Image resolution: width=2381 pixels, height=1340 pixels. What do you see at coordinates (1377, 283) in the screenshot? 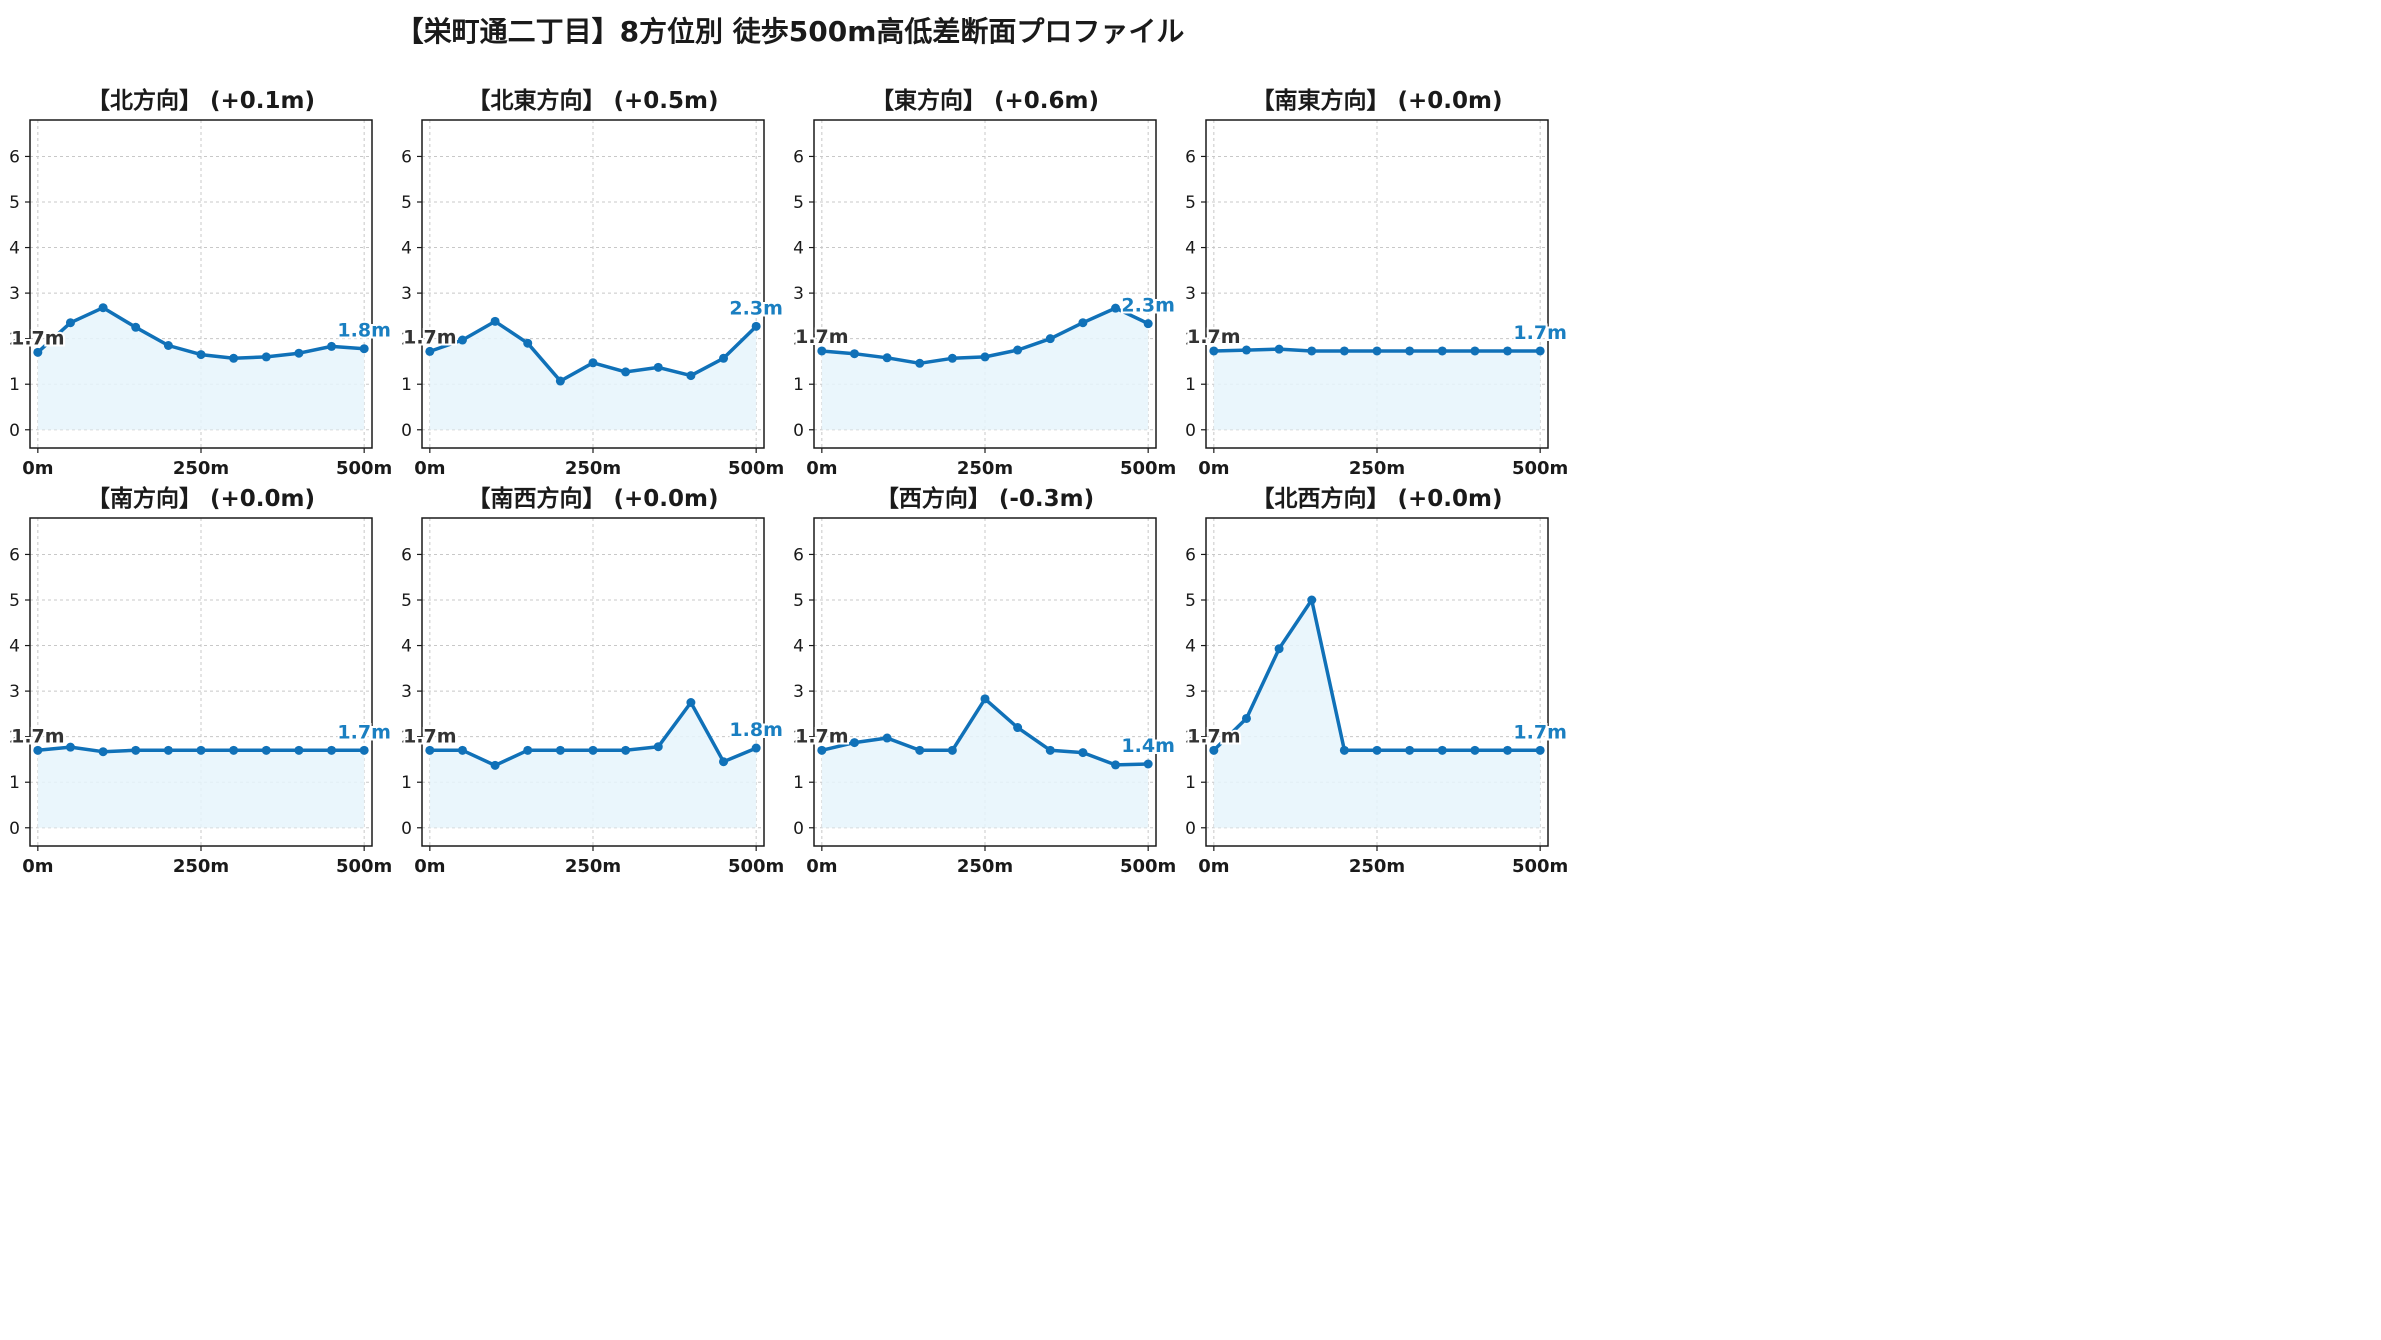
I see `chart-panel: 【南東方向】 (+0.0m) 0 1 2 3 4 5 6 0m 250m 500m 1.7m 1.7m` at bounding box center [1377, 283].